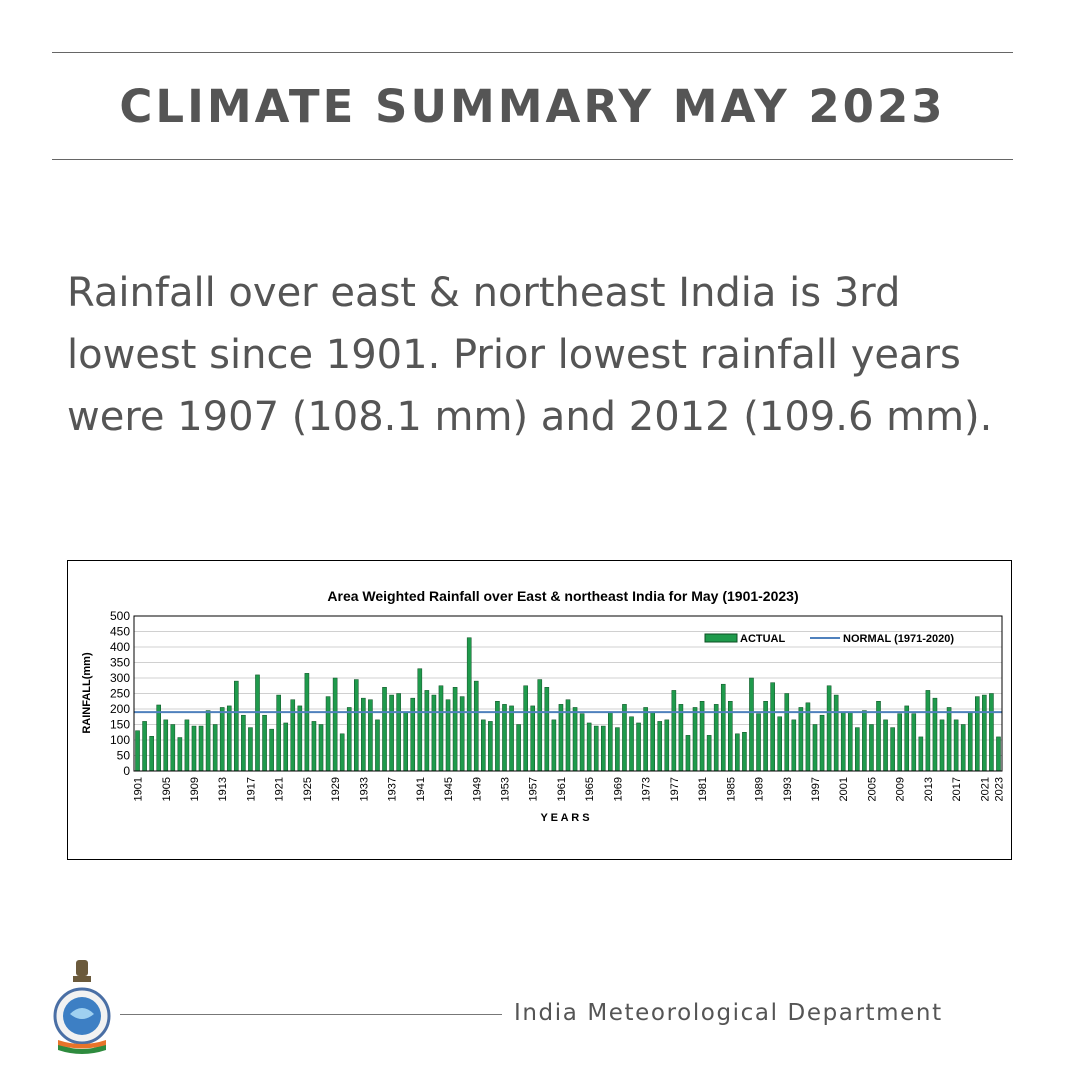 This screenshot has height=1080, width=1080. What do you see at coordinates (647, 789) in the screenshot?
I see `x-tick-label: 1973` at bounding box center [647, 789].